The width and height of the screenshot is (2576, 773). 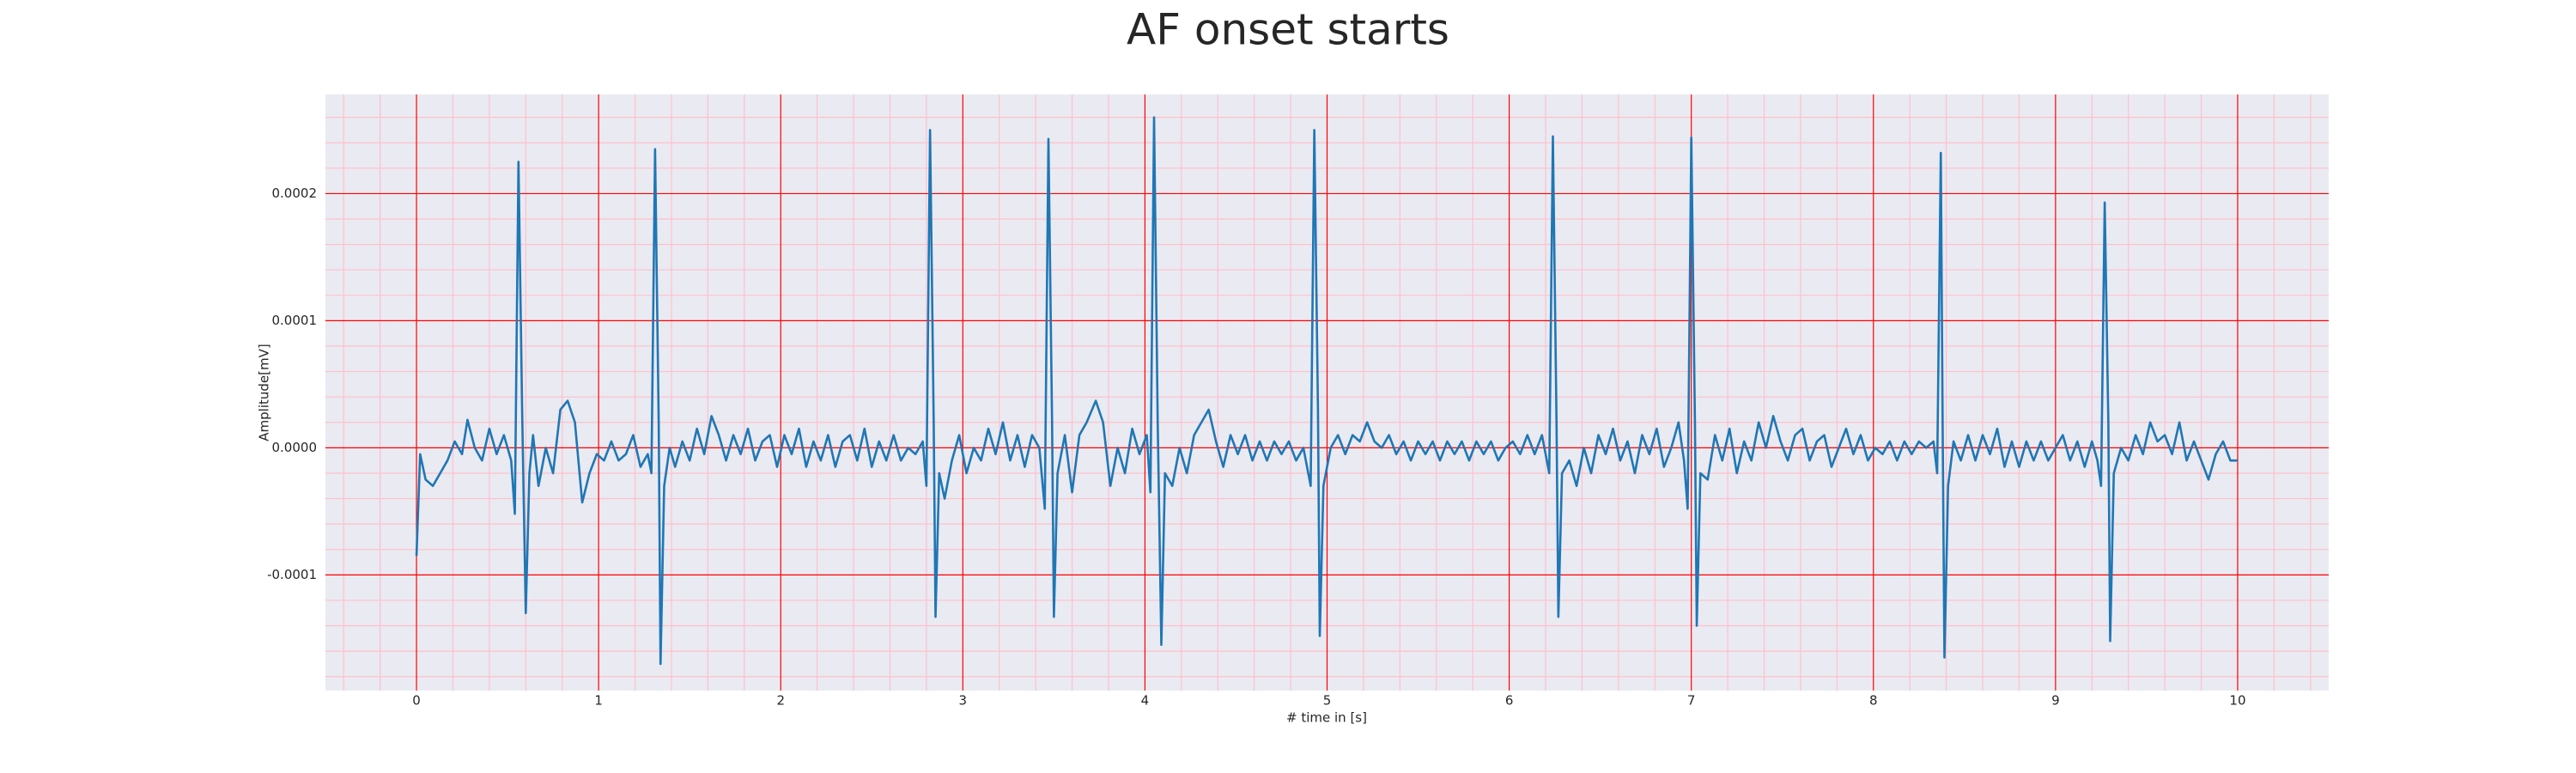 I want to click on x-tick-label: 5, so click(x=1327, y=701).